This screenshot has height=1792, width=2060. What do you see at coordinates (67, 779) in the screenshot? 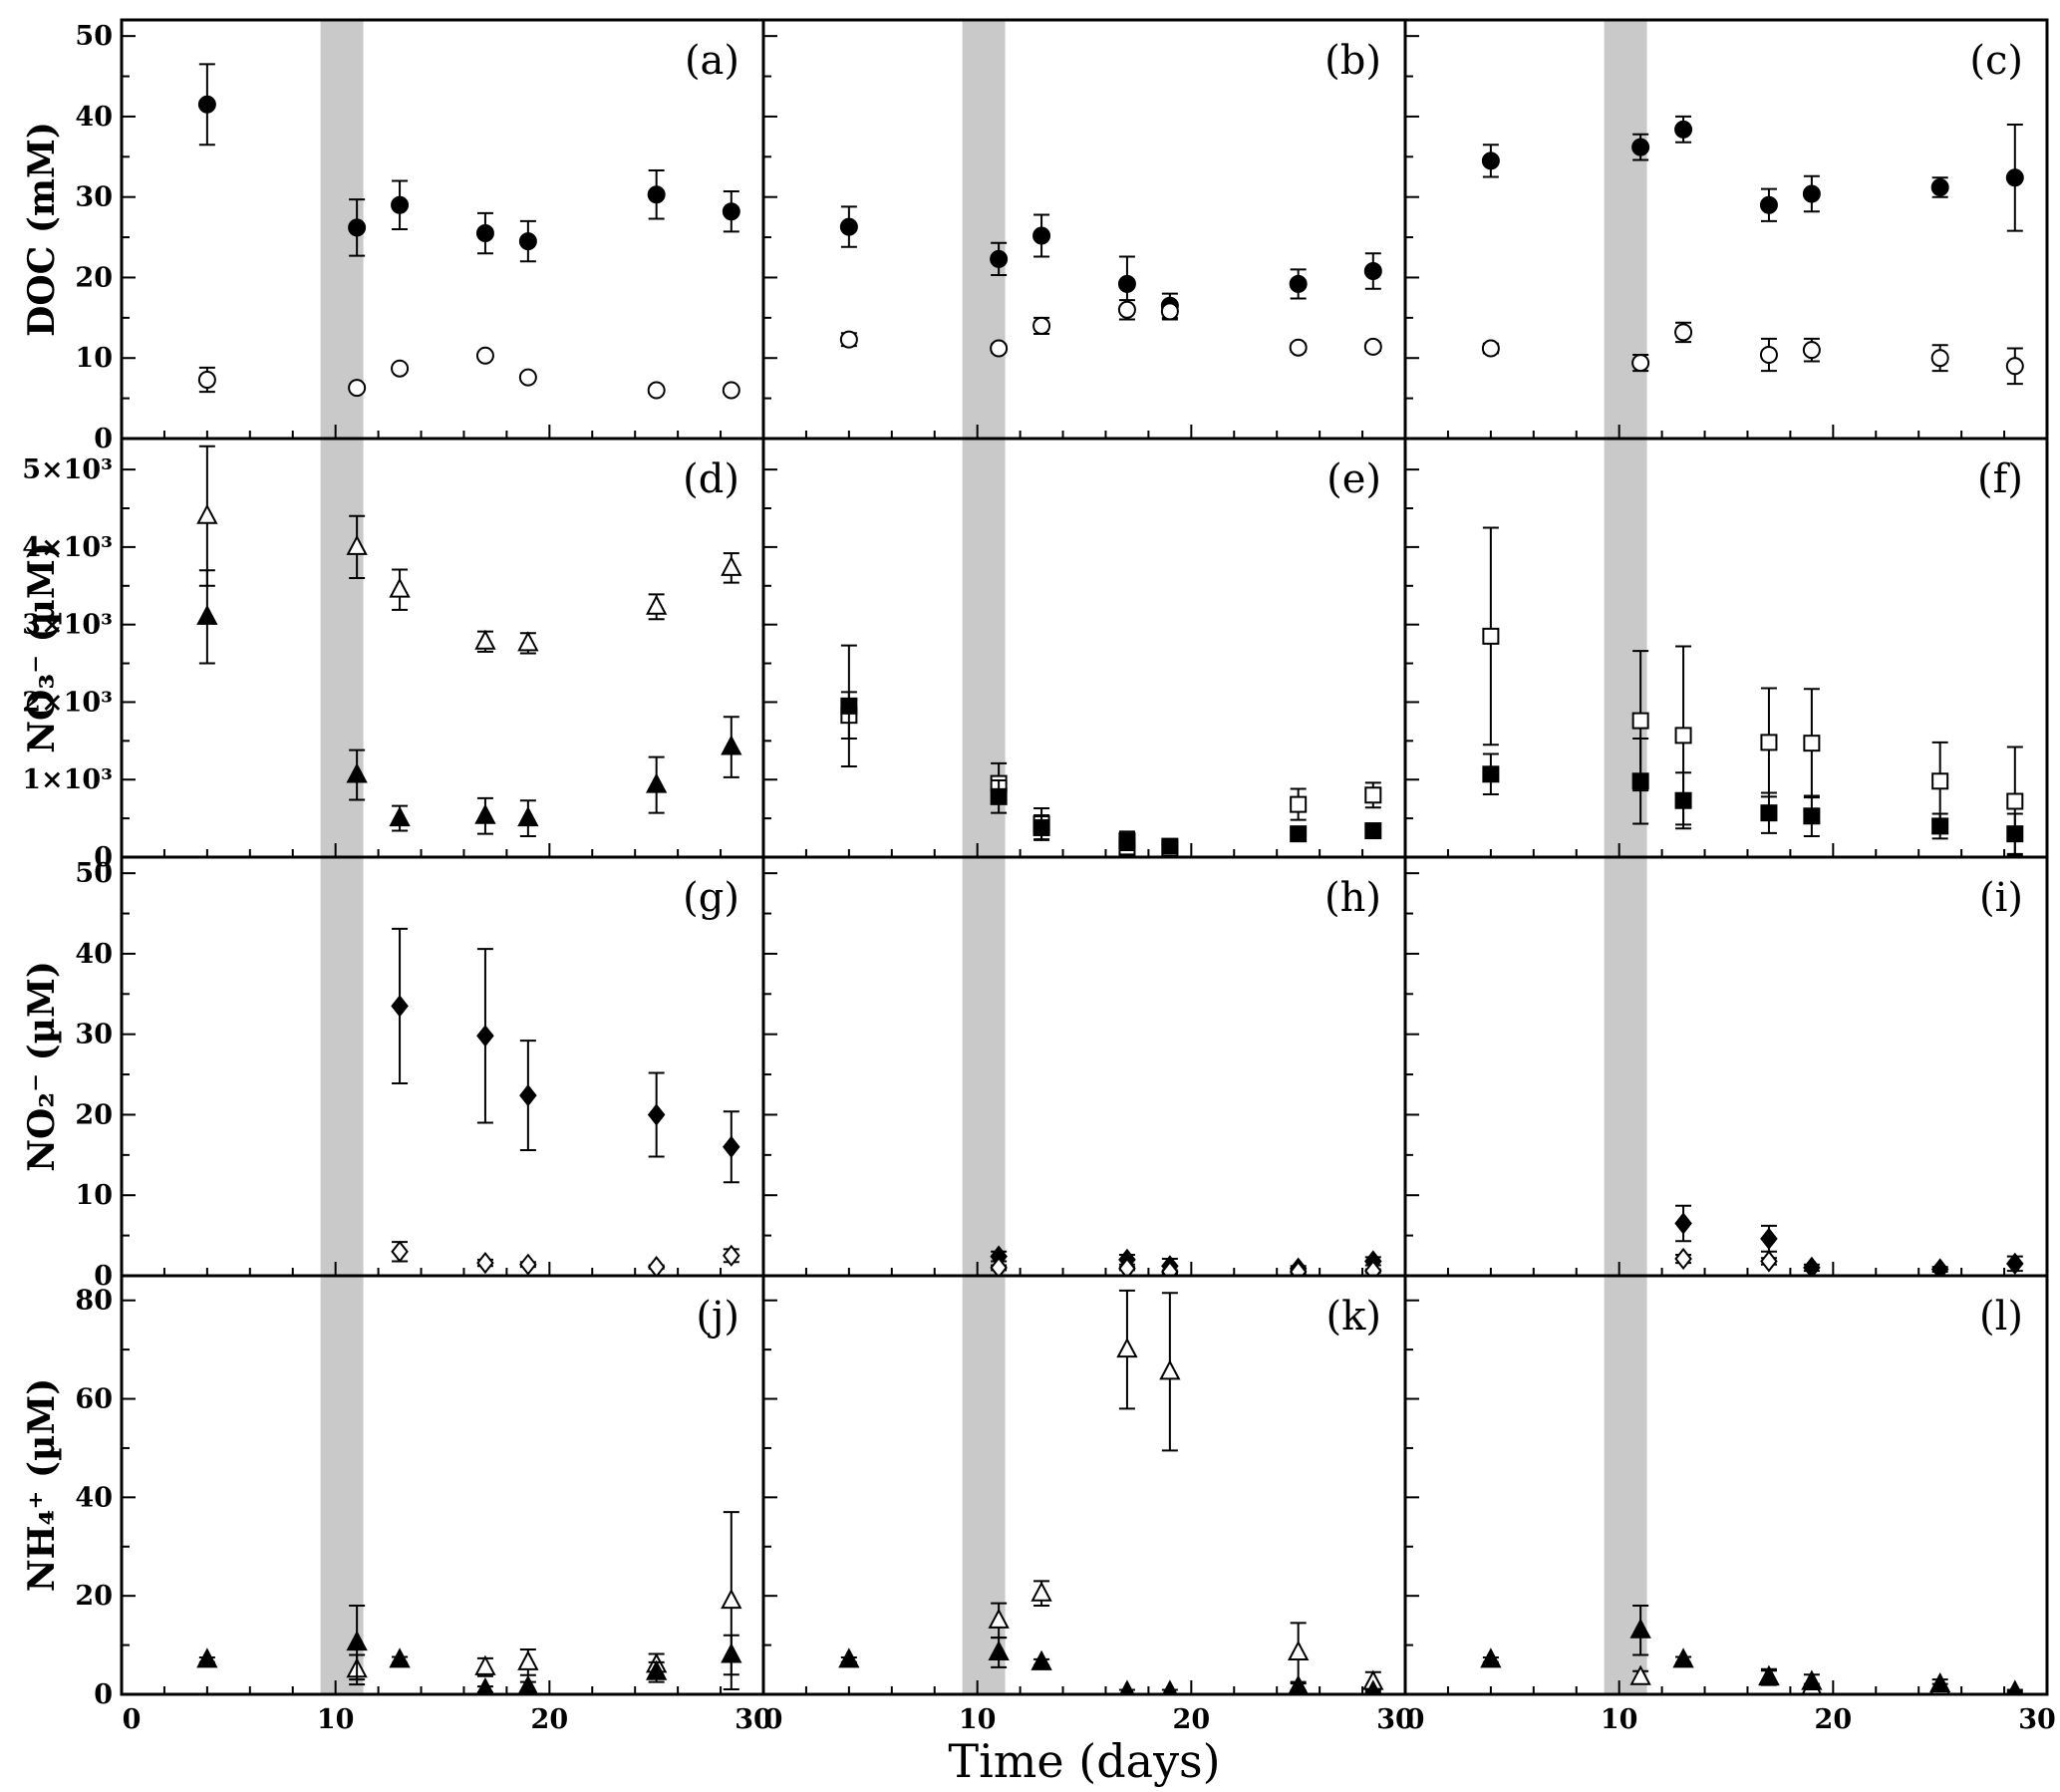
I see `y-tick-label: 1×10³` at bounding box center [67, 779].